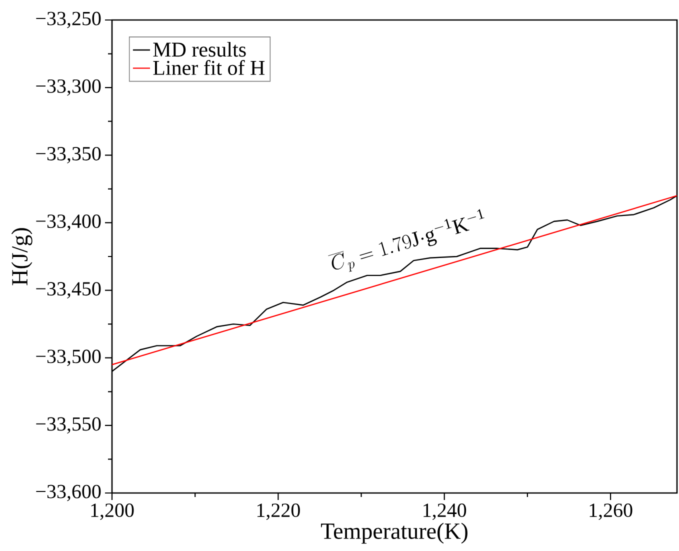 The height and width of the screenshot is (551, 679). Describe the element at coordinates (68, 87) in the screenshot. I see `y-tick-label: −33,300` at that location.